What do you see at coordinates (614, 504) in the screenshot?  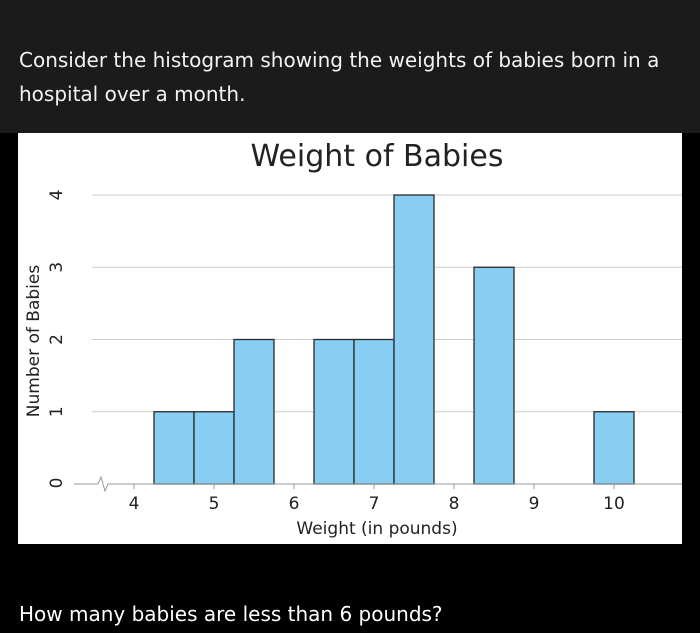 I see `x-tick-label-10: 10` at bounding box center [614, 504].